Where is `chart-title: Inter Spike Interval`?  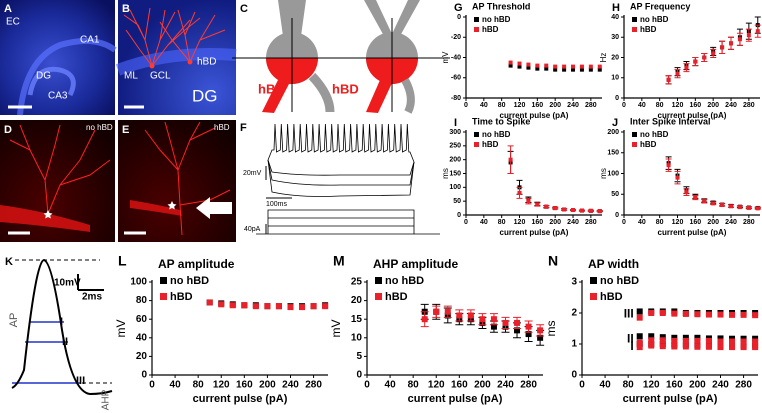 chart-title: Inter Spike Interval is located at coordinates (670, 121).